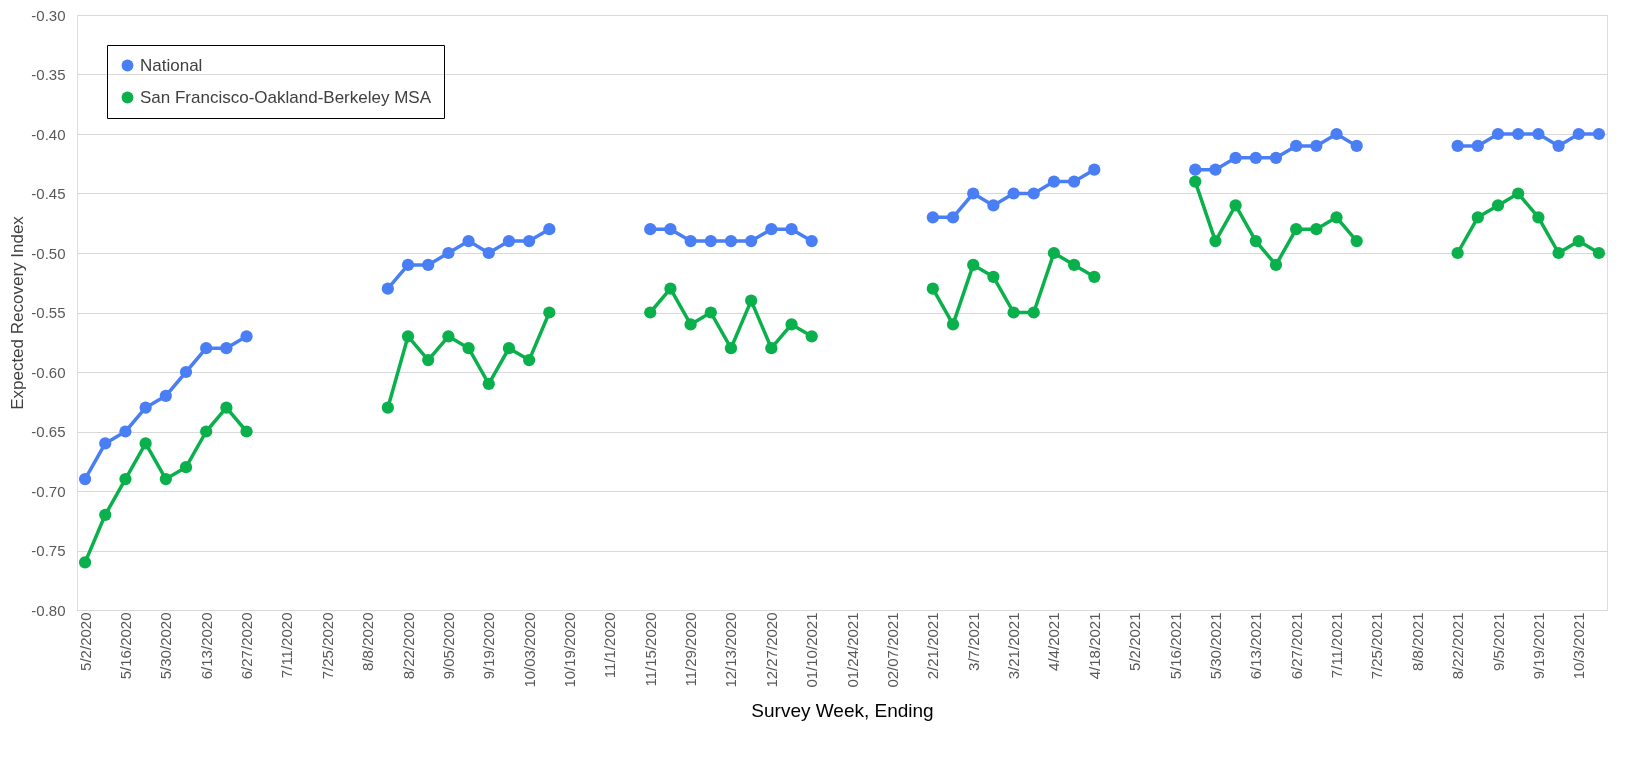  I want to click on x-tick-label: 6/13/2021, so click(1256, 646).